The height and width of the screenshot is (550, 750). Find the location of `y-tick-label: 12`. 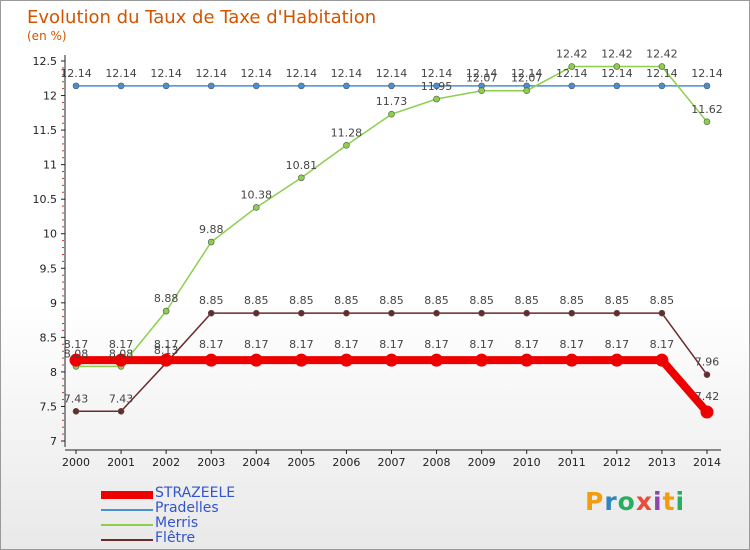

y-tick-label: 12 is located at coordinates (50, 96).